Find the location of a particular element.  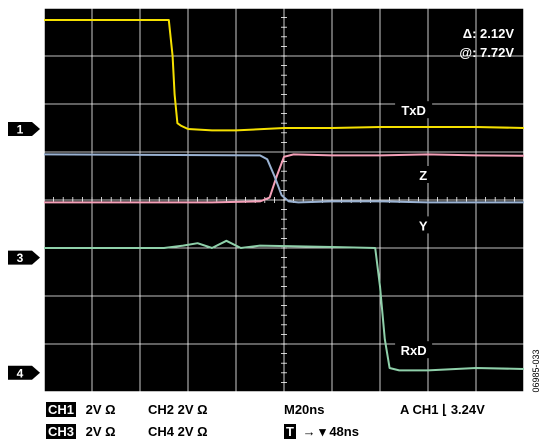

trace-label-txd: TxD is located at coordinates (413, 110).